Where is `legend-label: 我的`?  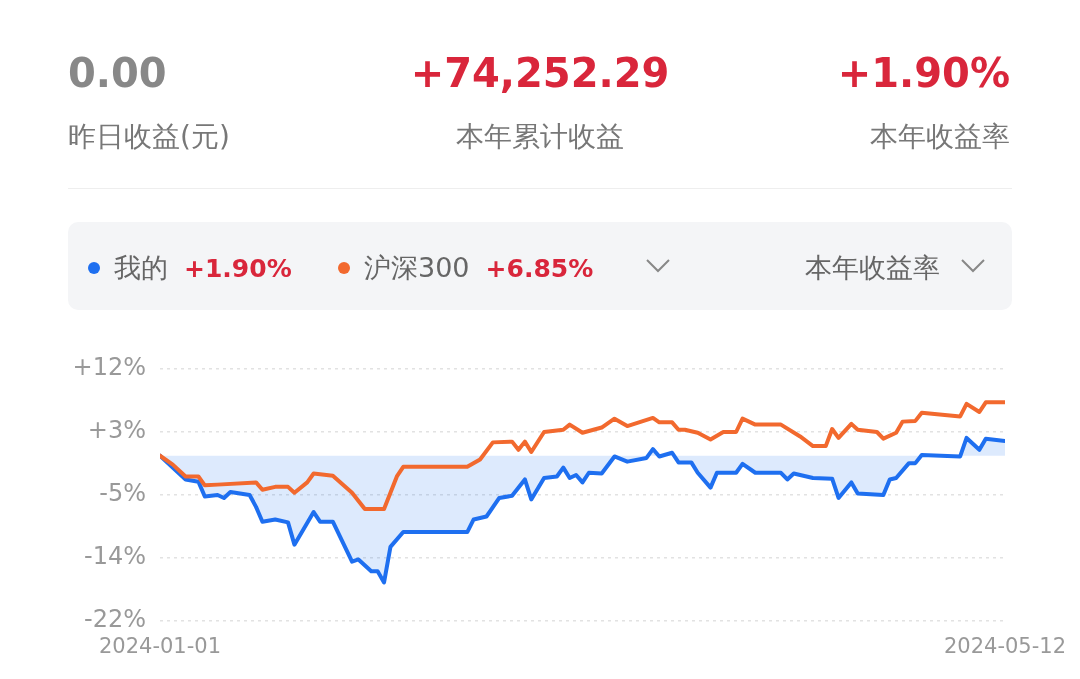
legend-label: 我的 is located at coordinates (141, 268).